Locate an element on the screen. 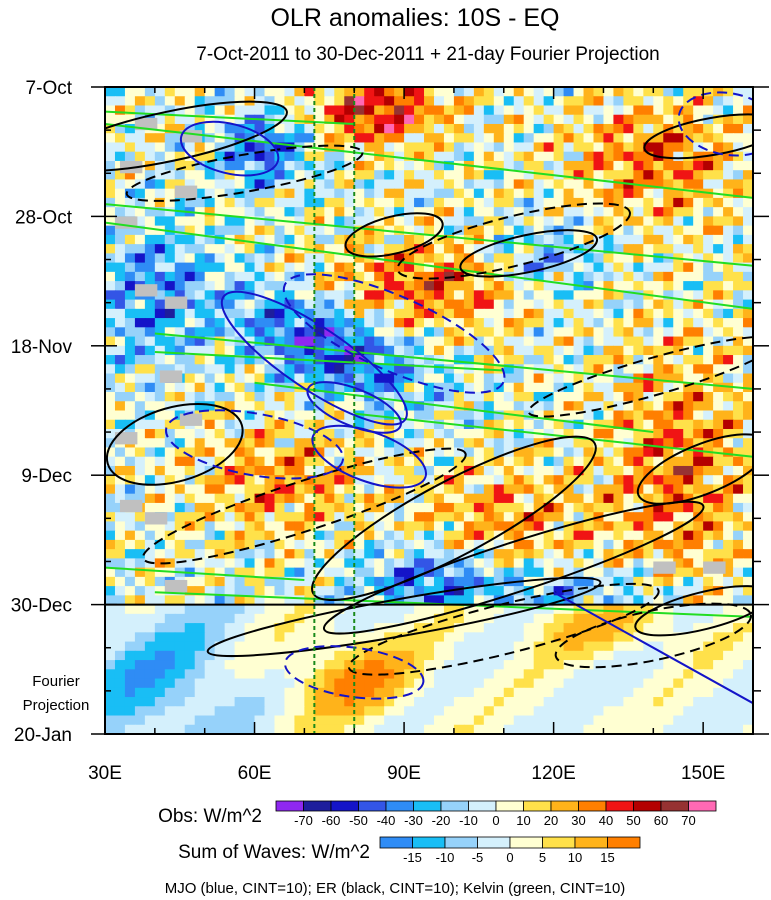 The height and width of the screenshot is (900, 771). colorbar-label: 0 is located at coordinates (495, 820).